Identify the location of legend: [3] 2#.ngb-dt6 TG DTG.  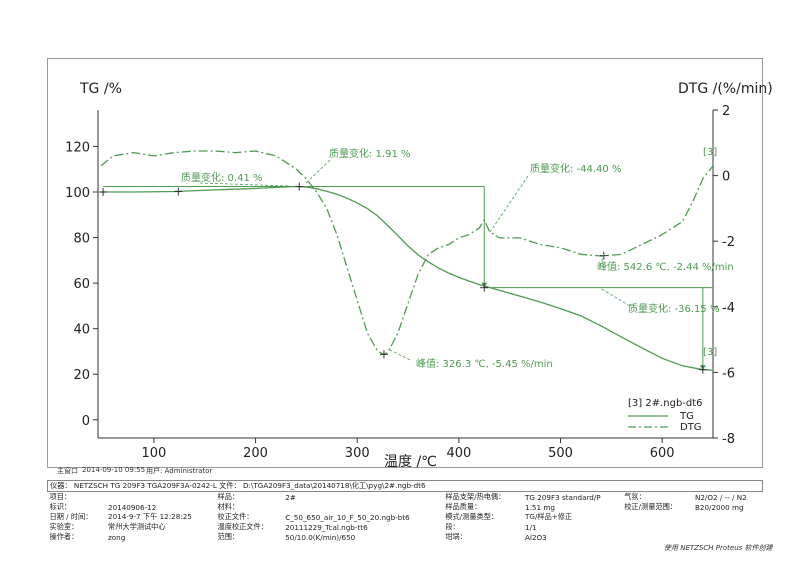
(665, 415).